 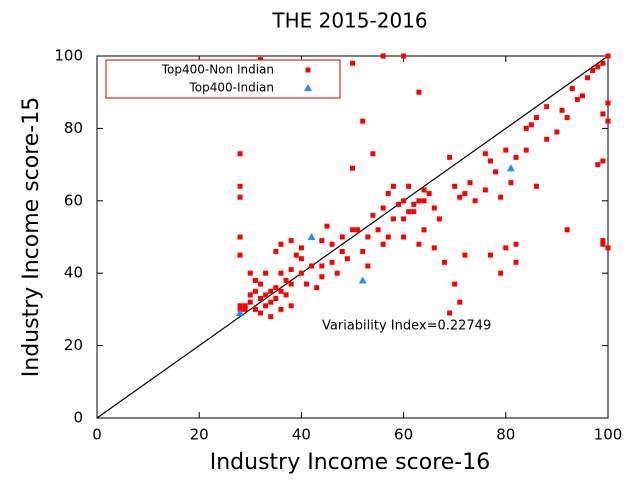 What do you see at coordinates (301, 435) in the screenshot?
I see `x-tick-label: 40` at bounding box center [301, 435].